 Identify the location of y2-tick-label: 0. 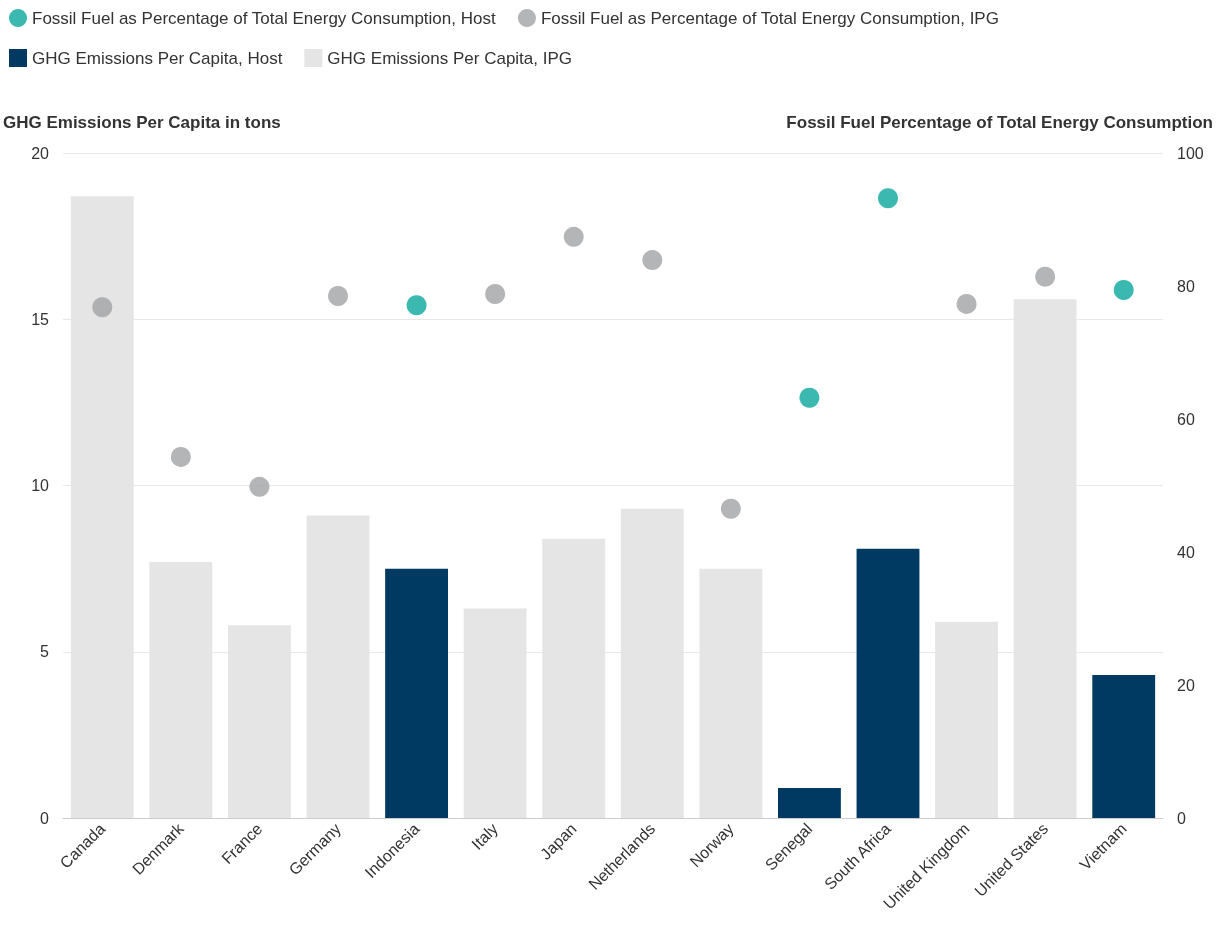
(1181, 818).